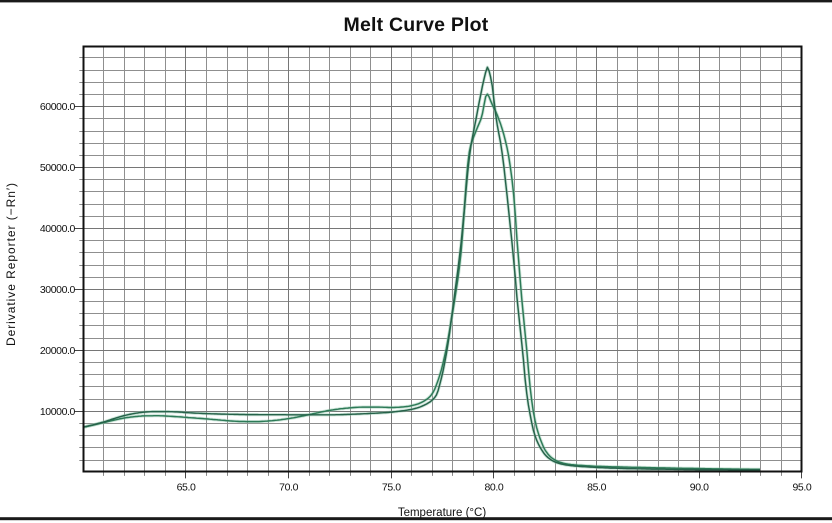 Image resolution: width=832 pixels, height=523 pixels. Describe the element at coordinates (58, 229) in the screenshot. I see `svg-text: 40000.0` at that location.